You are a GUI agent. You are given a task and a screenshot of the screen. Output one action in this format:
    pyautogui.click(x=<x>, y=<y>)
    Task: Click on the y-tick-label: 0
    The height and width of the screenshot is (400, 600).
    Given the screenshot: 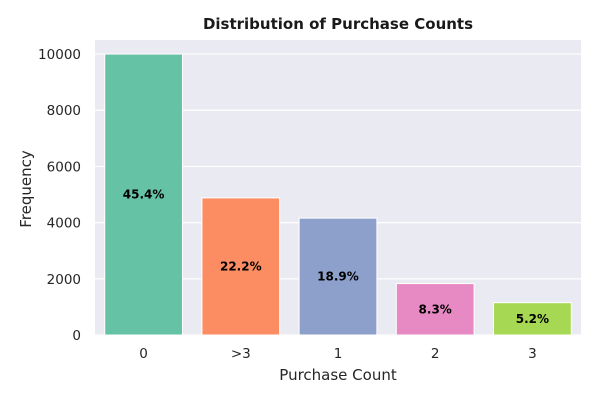 What is the action you would take?
    pyautogui.click(x=76, y=336)
    